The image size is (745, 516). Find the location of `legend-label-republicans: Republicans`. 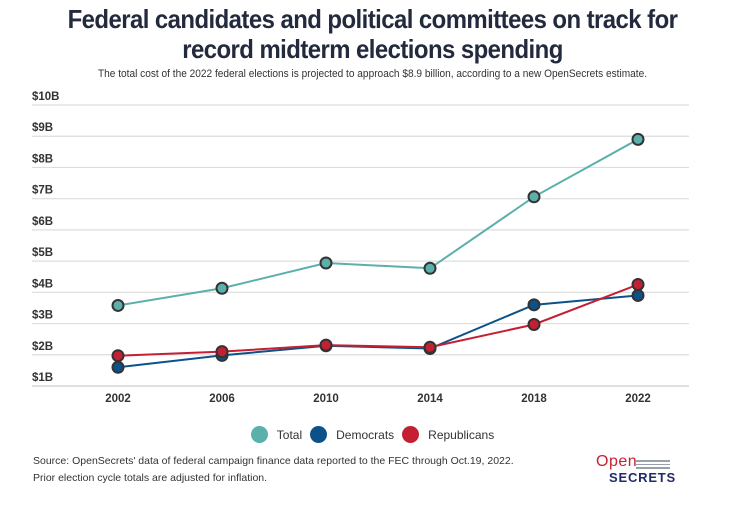

legend-label-republicans: Republicans is located at coordinates (461, 434).